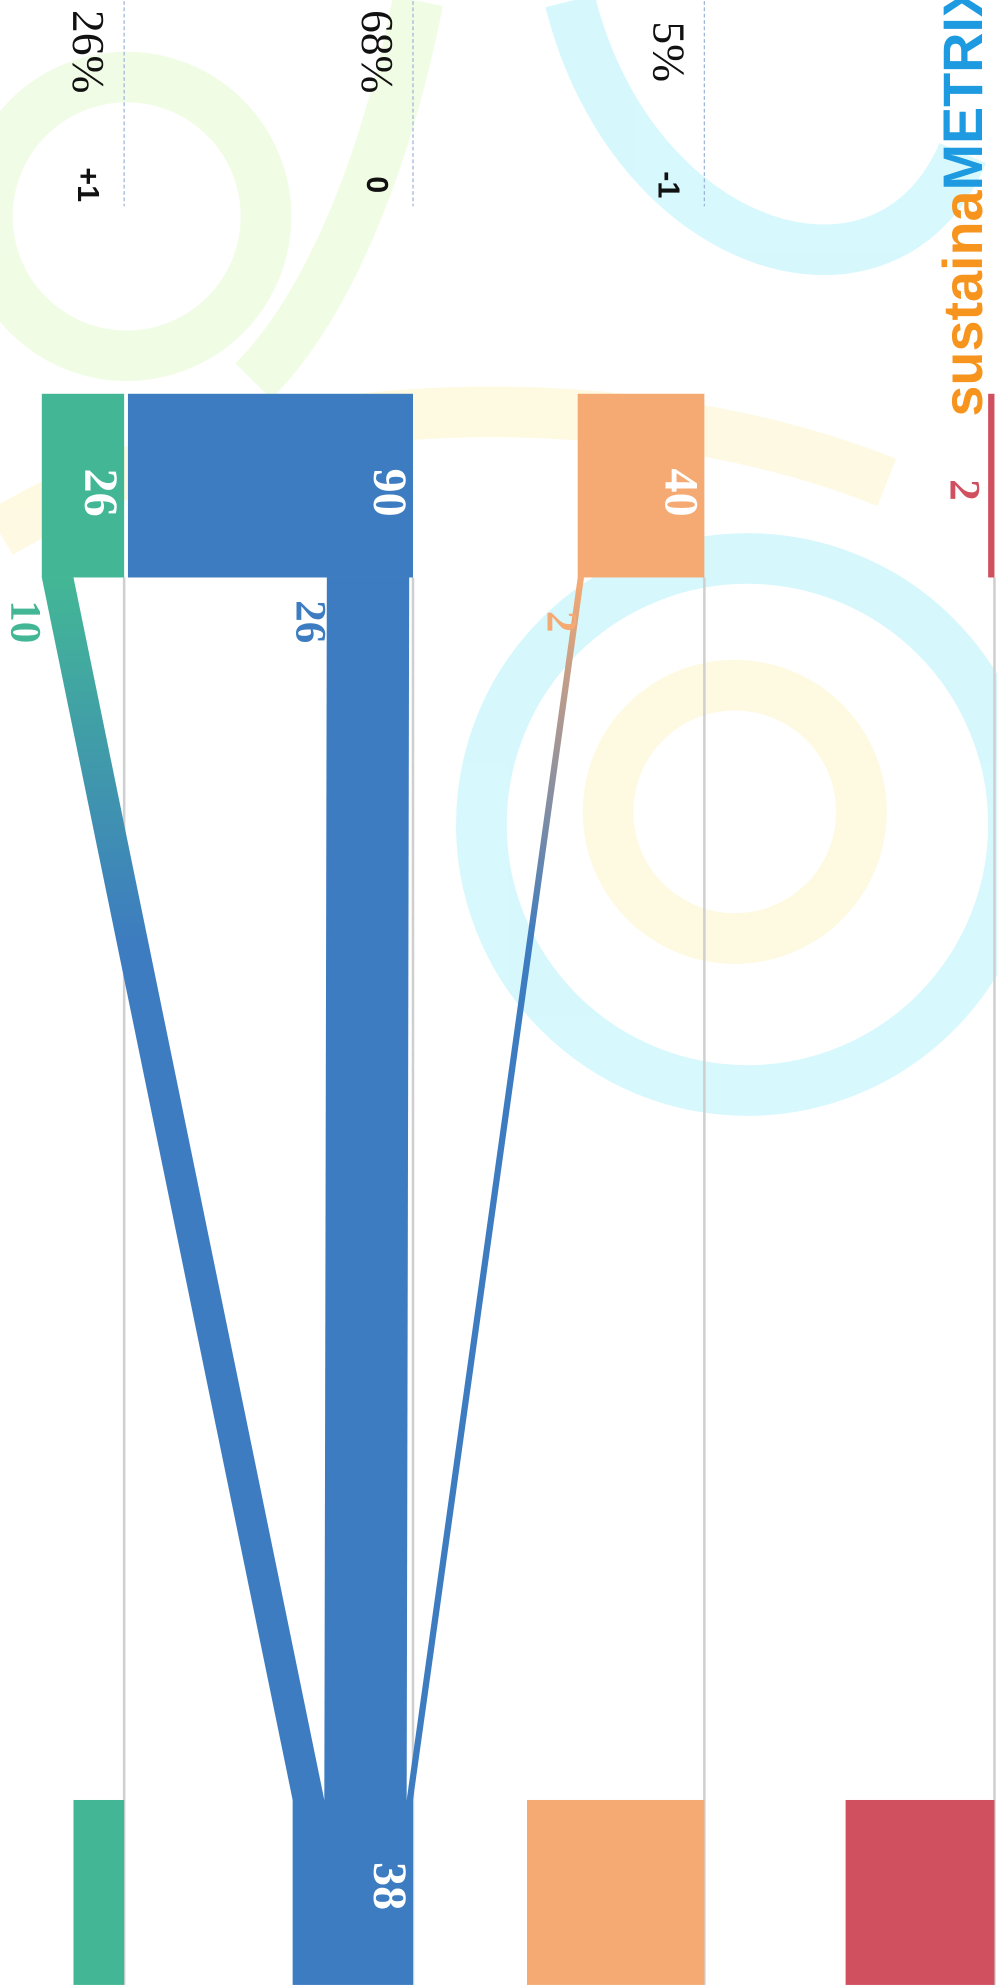 This screenshot has height=1986, width=997. What do you see at coordinates (668, 51) in the screenshot?
I see `row-share: 5%` at bounding box center [668, 51].